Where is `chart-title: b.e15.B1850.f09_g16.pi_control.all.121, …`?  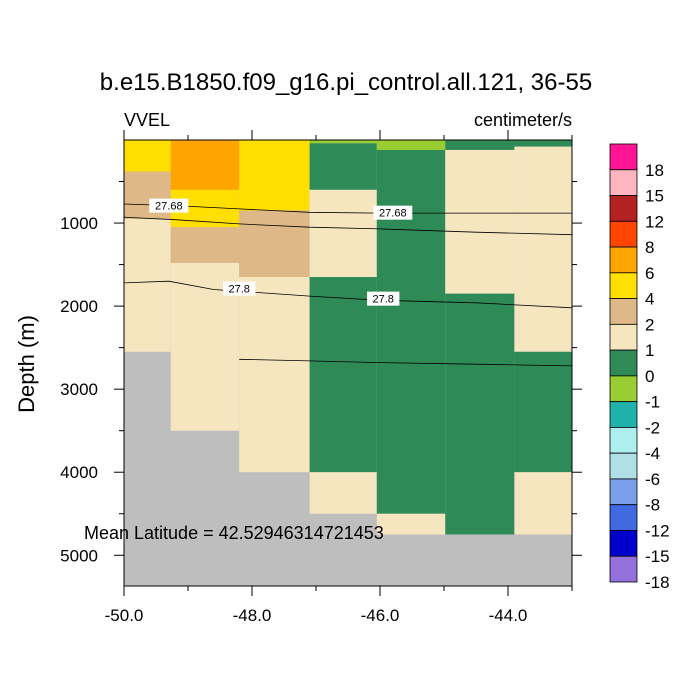 chart-title: b.e15.B1850.f09_g16.pi_control.all.121, … is located at coordinates (346, 82).